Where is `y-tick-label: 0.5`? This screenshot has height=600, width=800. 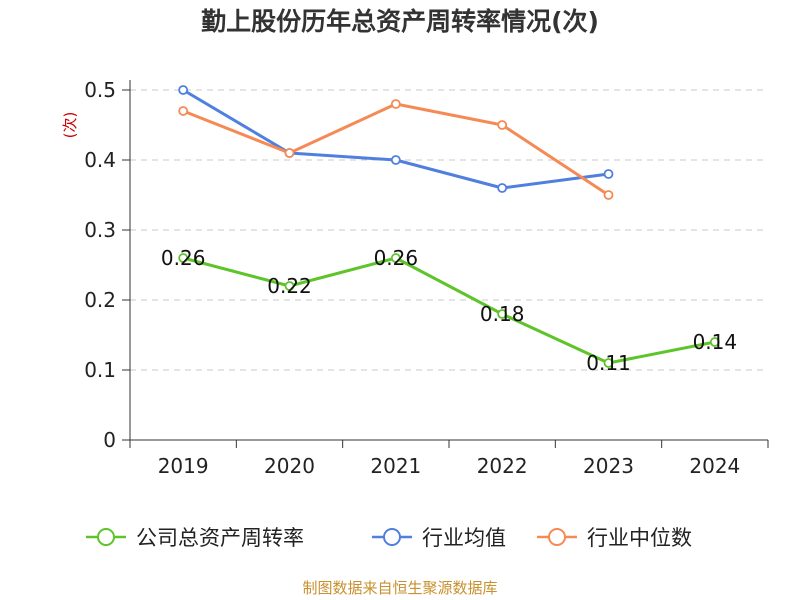
y-tick-label: 0.5 is located at coordinates (100, 90).